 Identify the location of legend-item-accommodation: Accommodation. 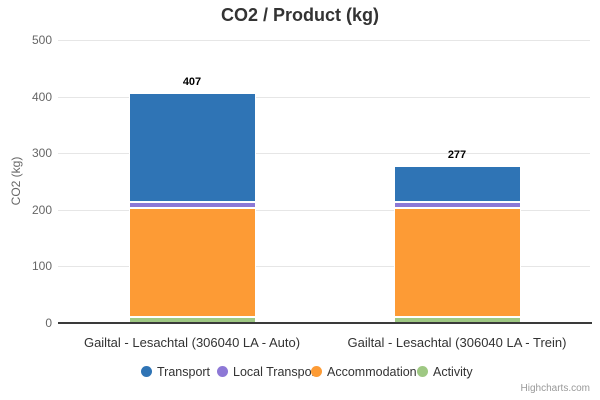
(364, 372).